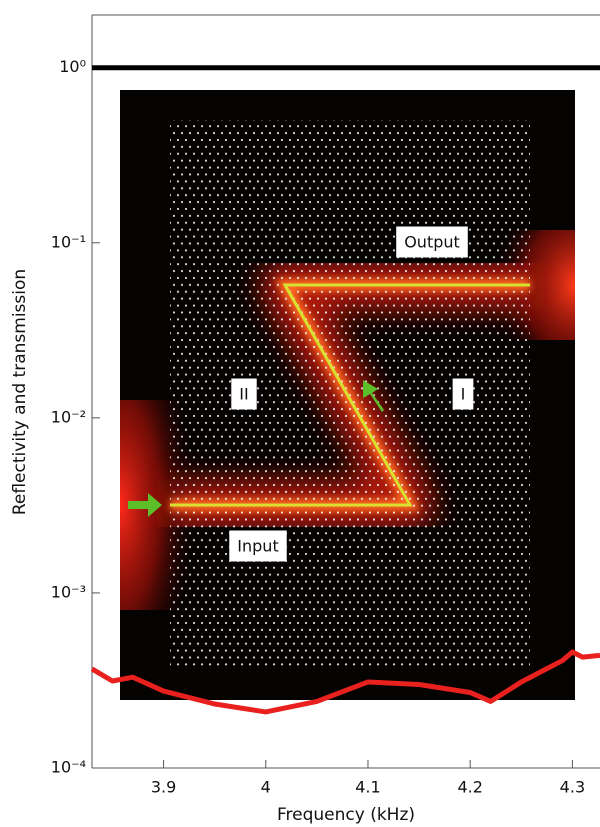 The height and width of the screenshot is (827, 600). Describe the element at coordinates (345, 682) in the screenshot. I see `data-line` at that location.